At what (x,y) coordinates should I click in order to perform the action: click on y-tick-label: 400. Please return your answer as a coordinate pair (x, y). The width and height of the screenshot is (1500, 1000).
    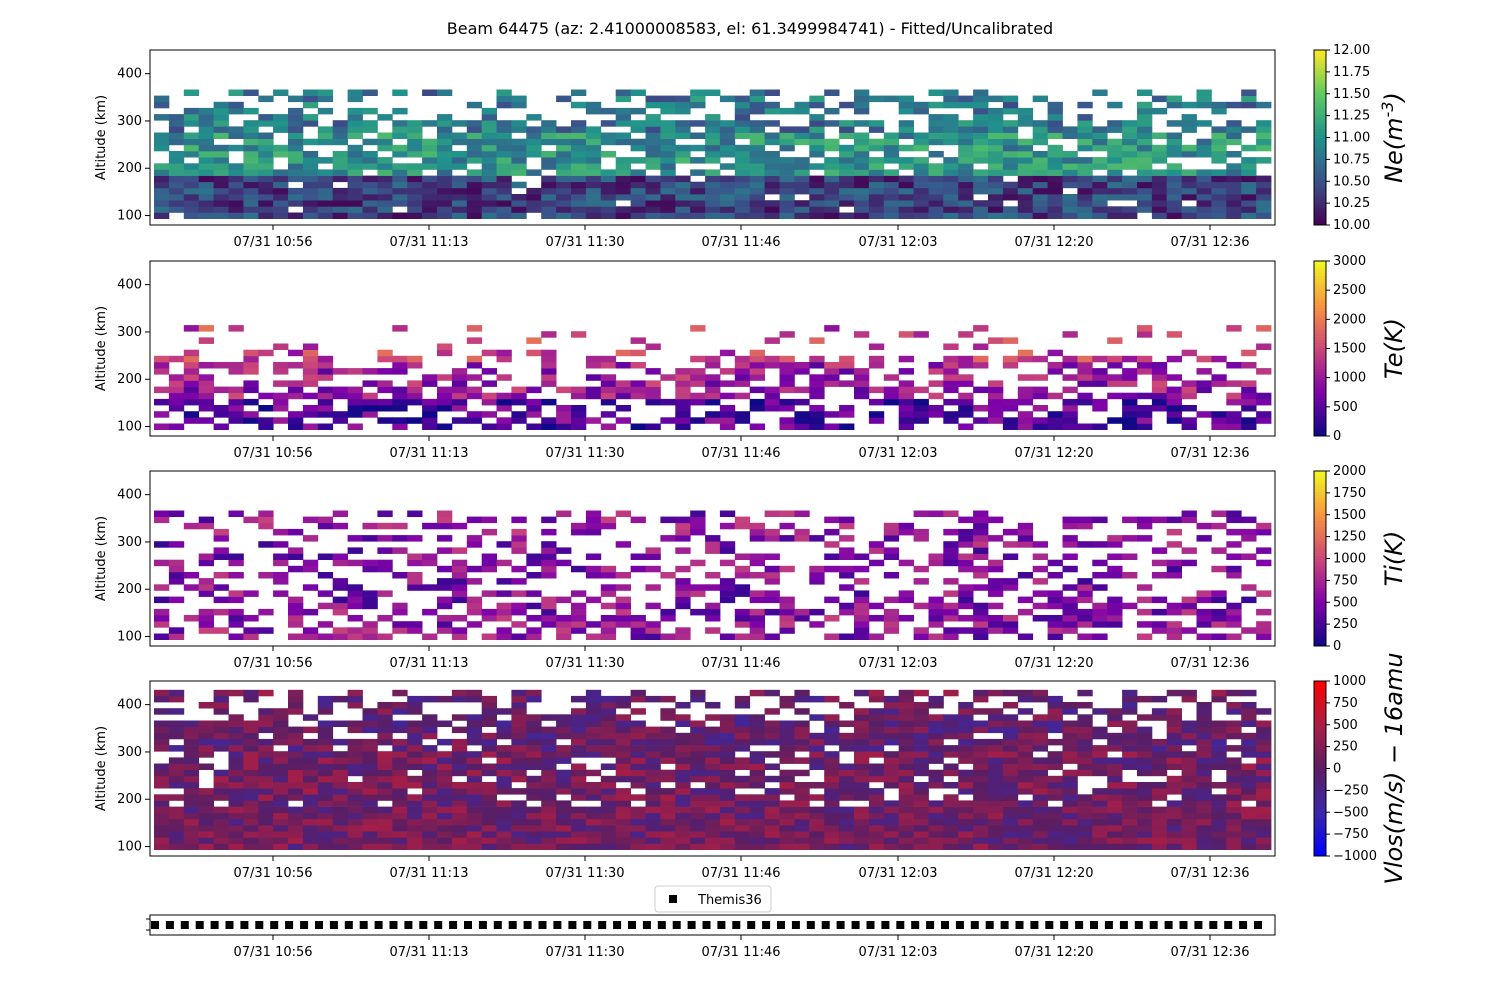
    Looking at the image, I should click on (129, 495).